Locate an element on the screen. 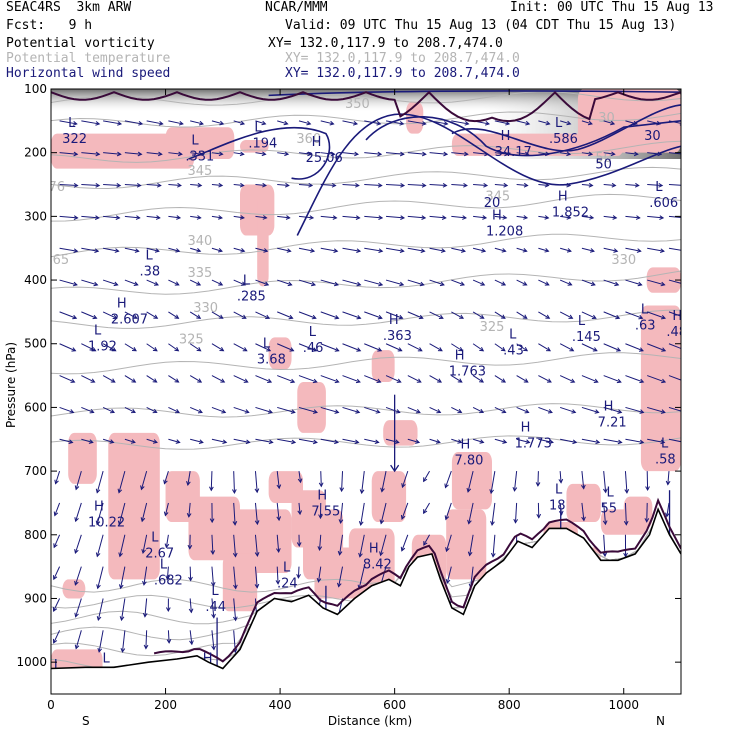 Image resolution: width=740 pixels, height=740 pixels. extremum-value: .46 is located at coordinates (313, 348).